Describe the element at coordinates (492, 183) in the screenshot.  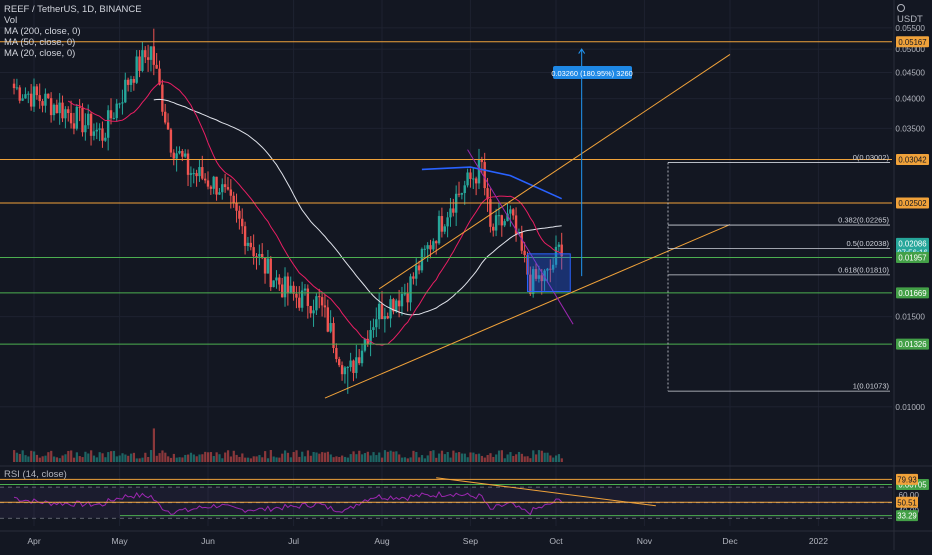
I see `ma200-line` at that location.